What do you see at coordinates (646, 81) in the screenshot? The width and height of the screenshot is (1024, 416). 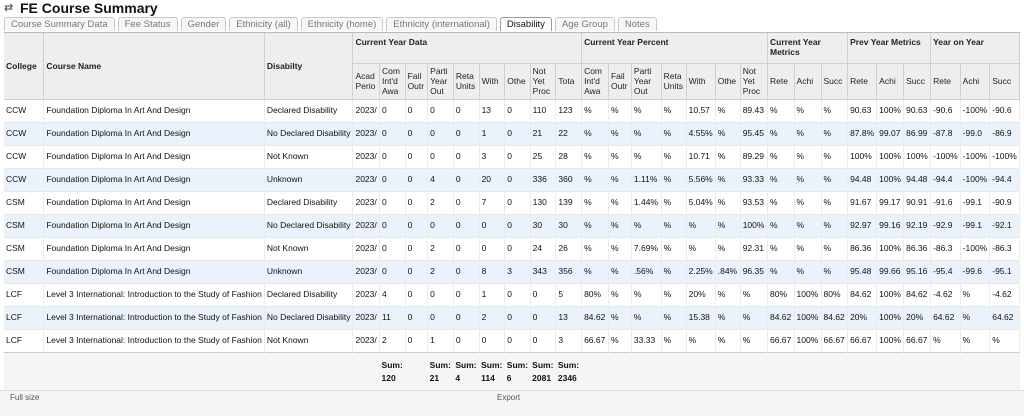 I see `col-header-cur-pct: Parti Year Out` at bounding box center [646, 81].